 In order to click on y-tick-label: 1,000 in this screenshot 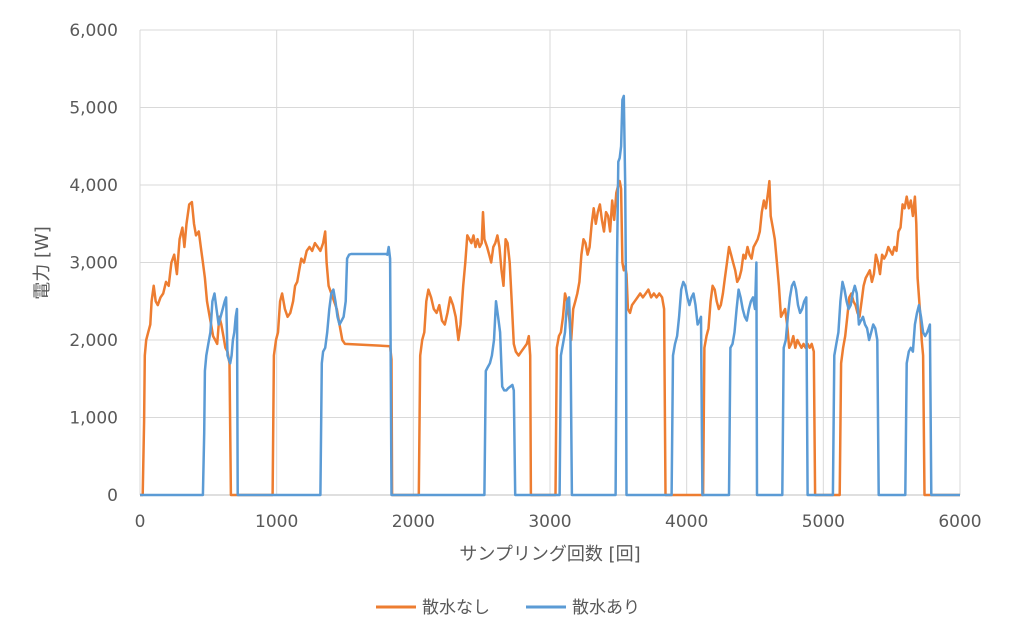, I will do `click(93, 419)`.